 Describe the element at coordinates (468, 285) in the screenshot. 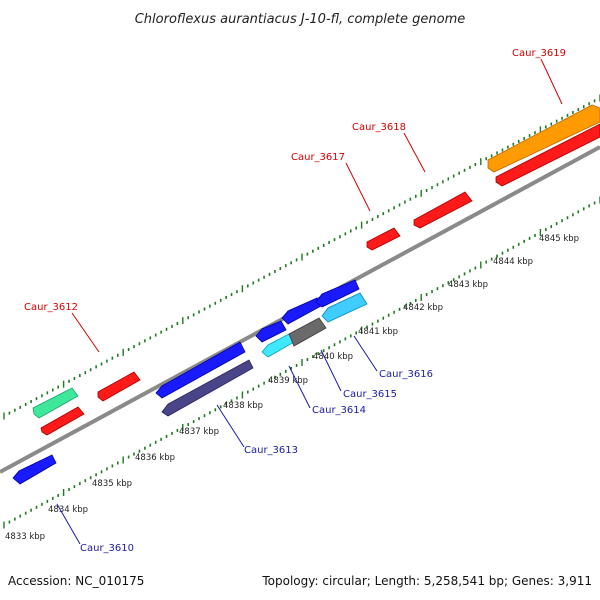

I see `kbp-label: 4843 kbp` at that location.